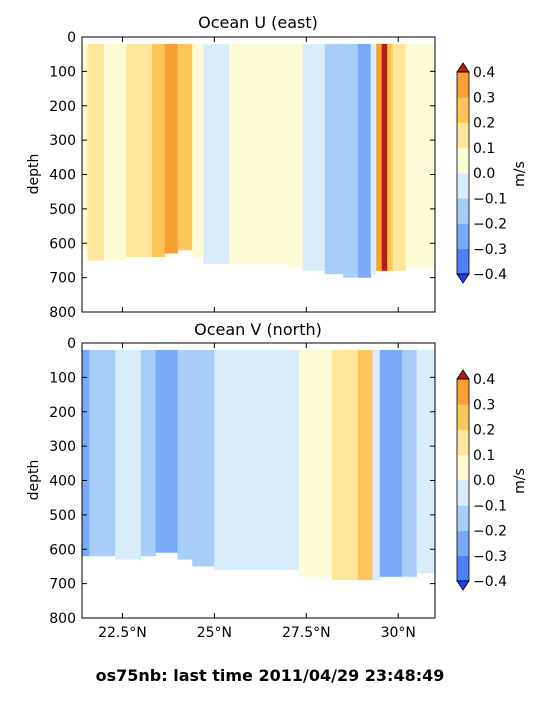 Image resolution: width=540 pixels, height=720 pixels. I want to click on panel-title: Ocean V (north), so click(258, 329).